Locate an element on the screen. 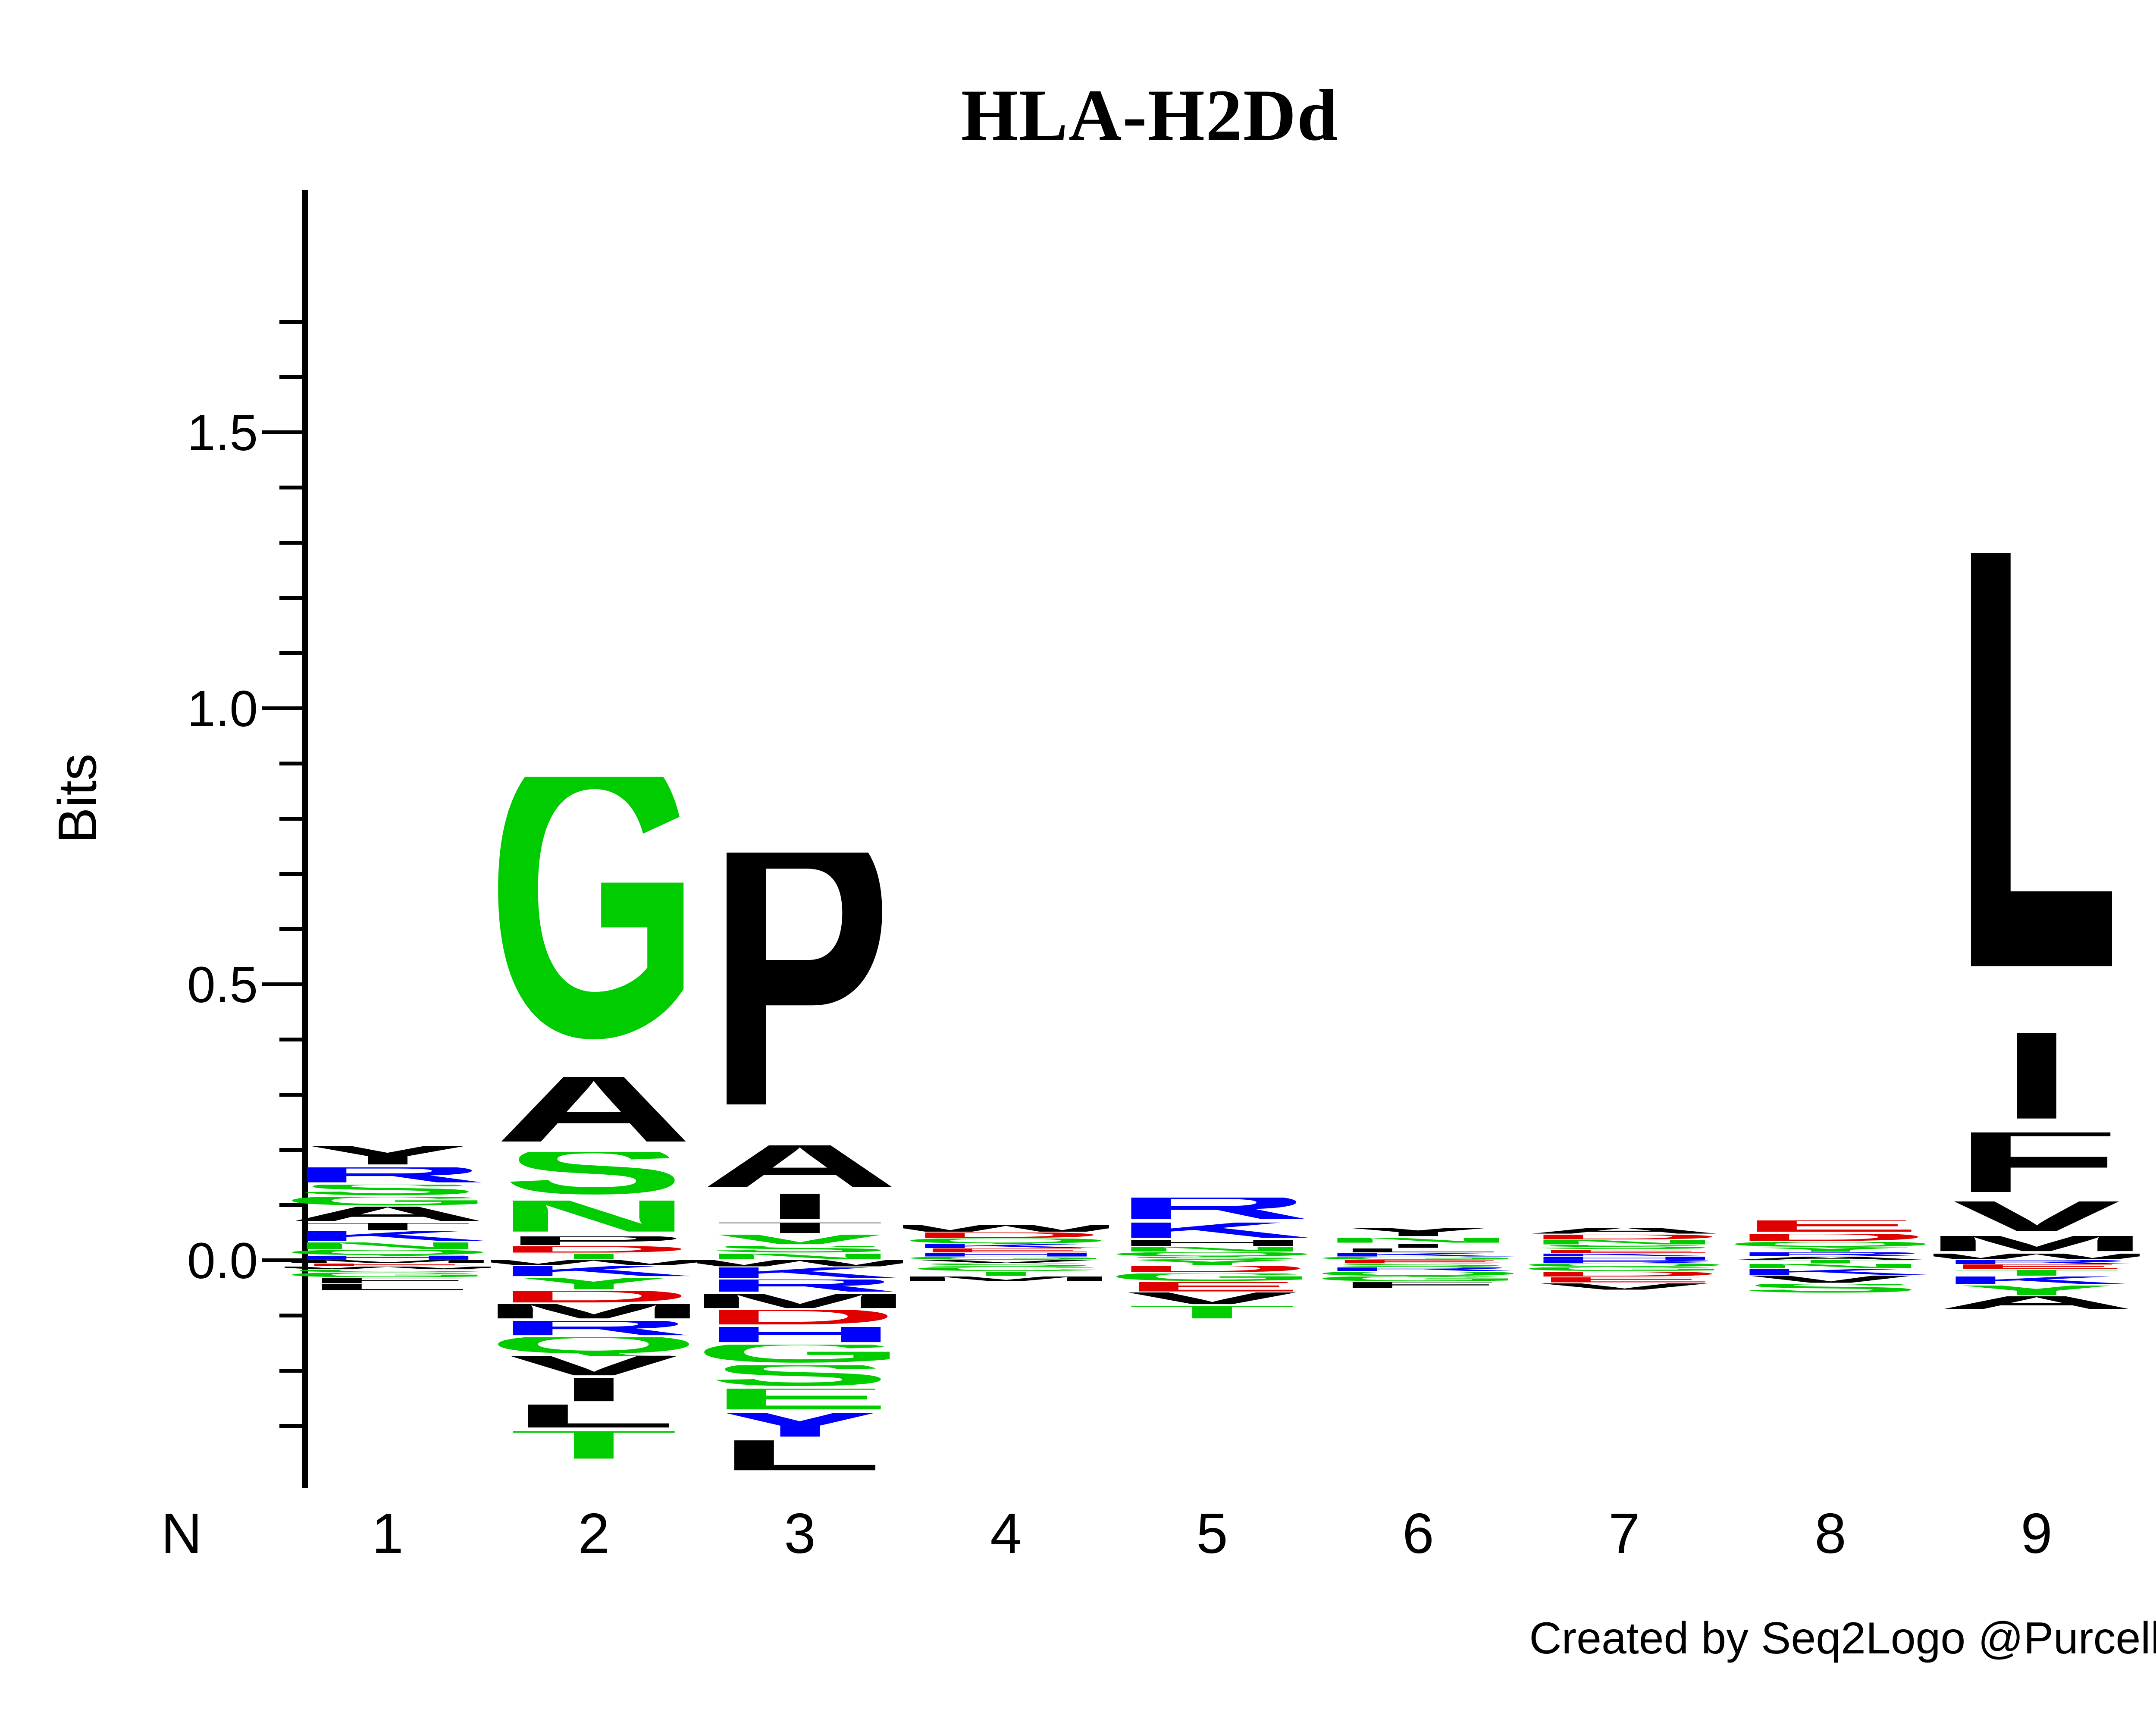  y-axis-tick-label: 1.0 is located at coordinates (222, 709).